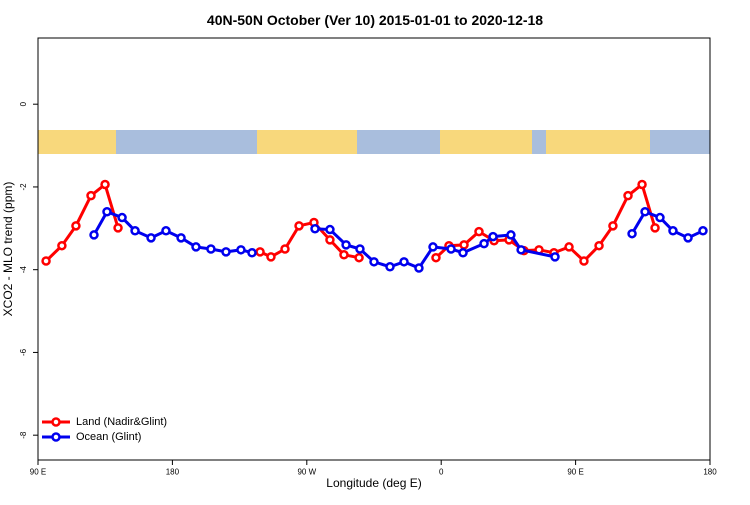 This screenshot has height=505, width=750. What do you see at coordinates (104, 429) in the screenshot?
I see `legend: Land (Nadir&Glint) Ocean (Glint)` at bounding box center [104, 429].